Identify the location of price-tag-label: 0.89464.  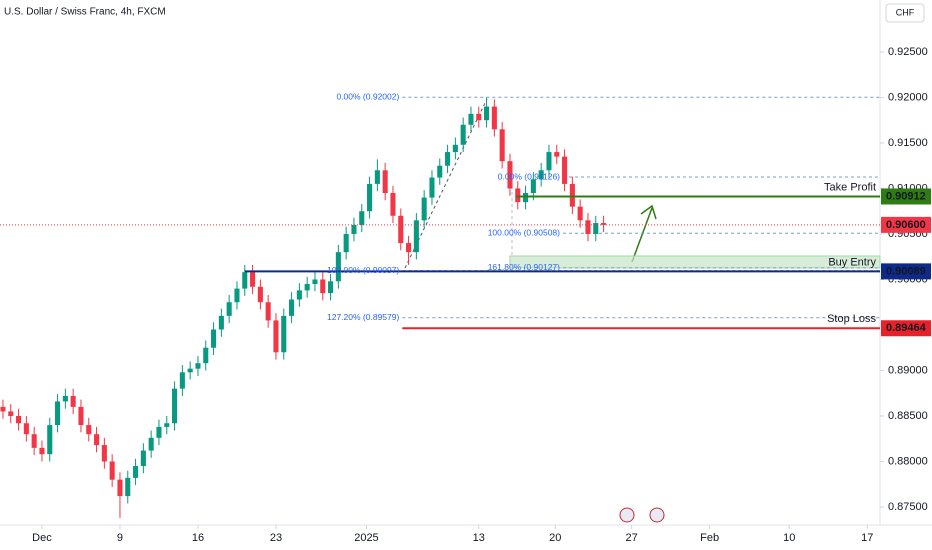
(906, 328).